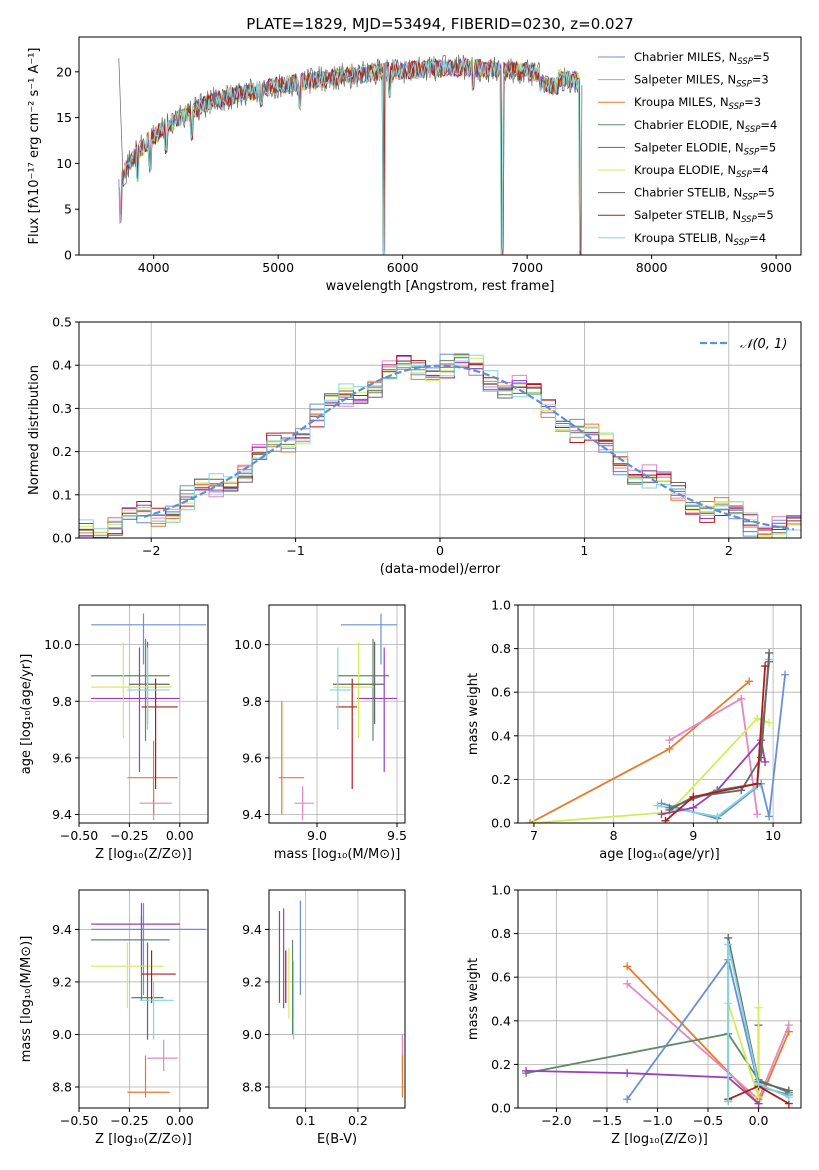 This screenshot has height=1170, width=819. Describe the element at coordinates (701, 171) in the screenshot. I see `legend-label: Kroupa ELODIE, NSSP=4` at that location.